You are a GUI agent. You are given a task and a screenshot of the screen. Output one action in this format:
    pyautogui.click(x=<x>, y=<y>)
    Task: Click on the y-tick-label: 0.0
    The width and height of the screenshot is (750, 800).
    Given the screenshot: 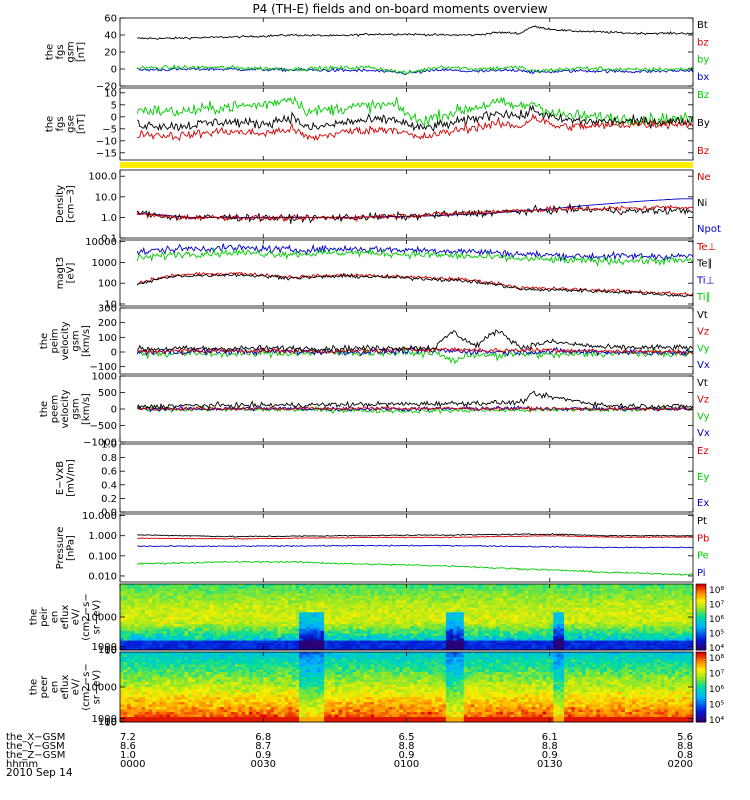 What is the action you would take?
    pyautogui.click(x=109, y=513)
    